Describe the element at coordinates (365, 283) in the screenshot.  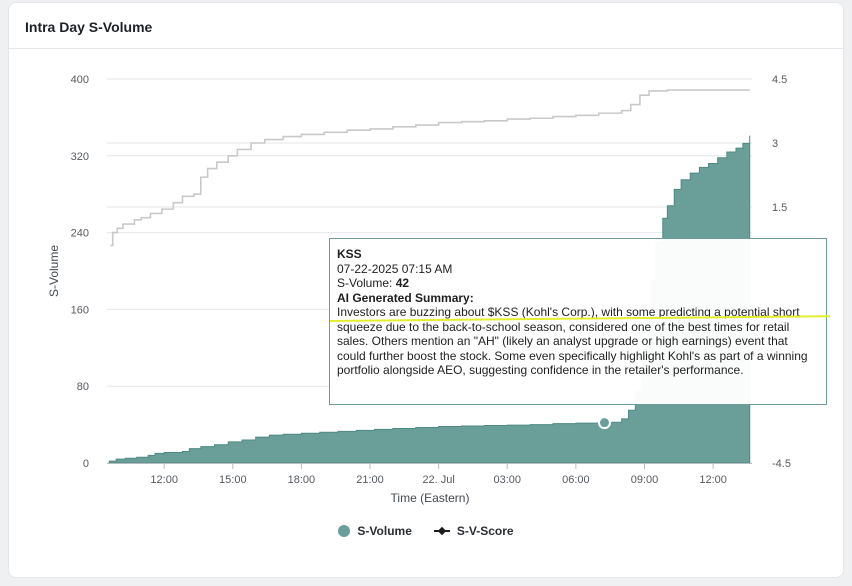
I see `tooltip-volume-label: S-Volume:` at that location.